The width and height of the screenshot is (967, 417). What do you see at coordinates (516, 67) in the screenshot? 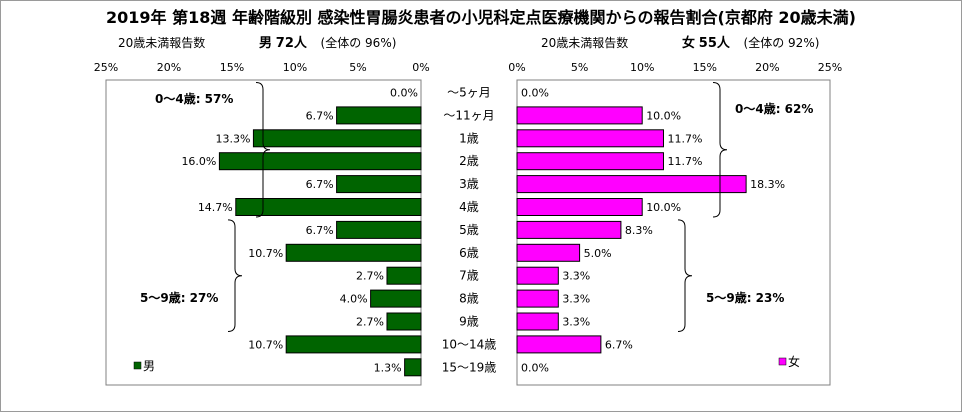
I see `right-tick-label: 0%` at bounding box center [516, 67].